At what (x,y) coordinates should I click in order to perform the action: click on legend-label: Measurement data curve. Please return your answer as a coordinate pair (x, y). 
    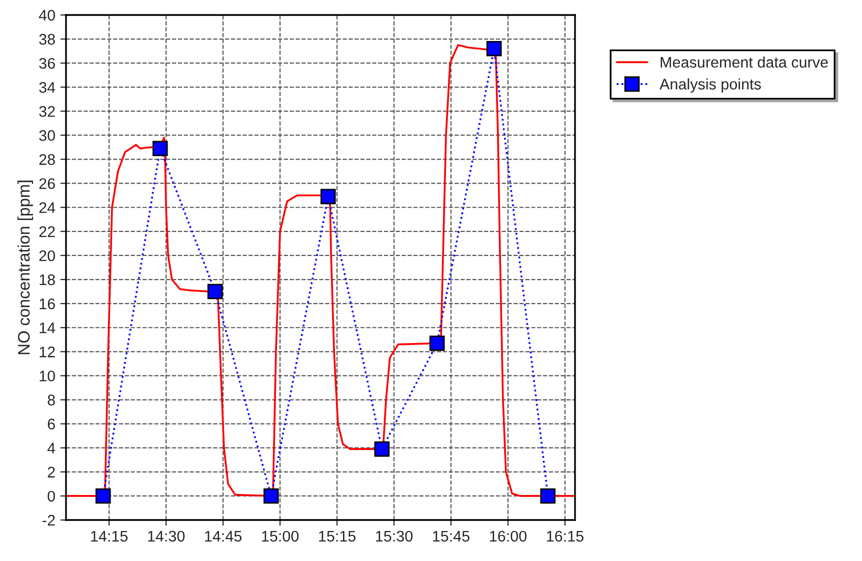
    Looking at the image, I should click on (744, 62).